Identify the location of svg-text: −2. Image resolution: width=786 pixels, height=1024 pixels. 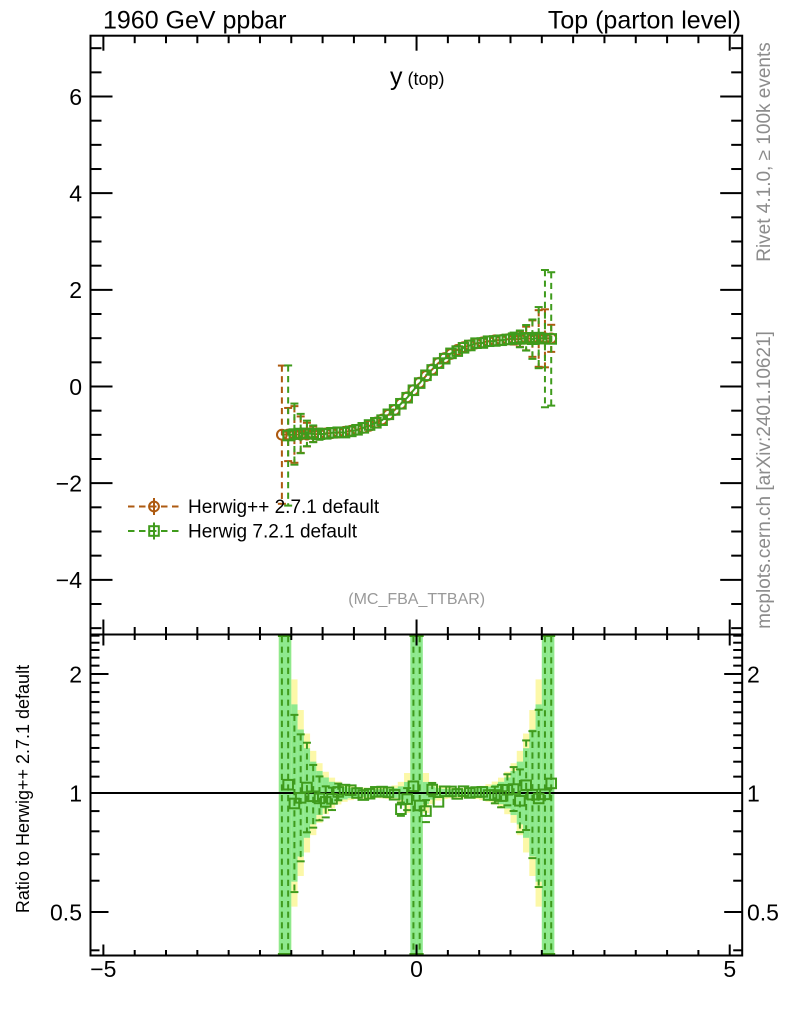
(69, 483).